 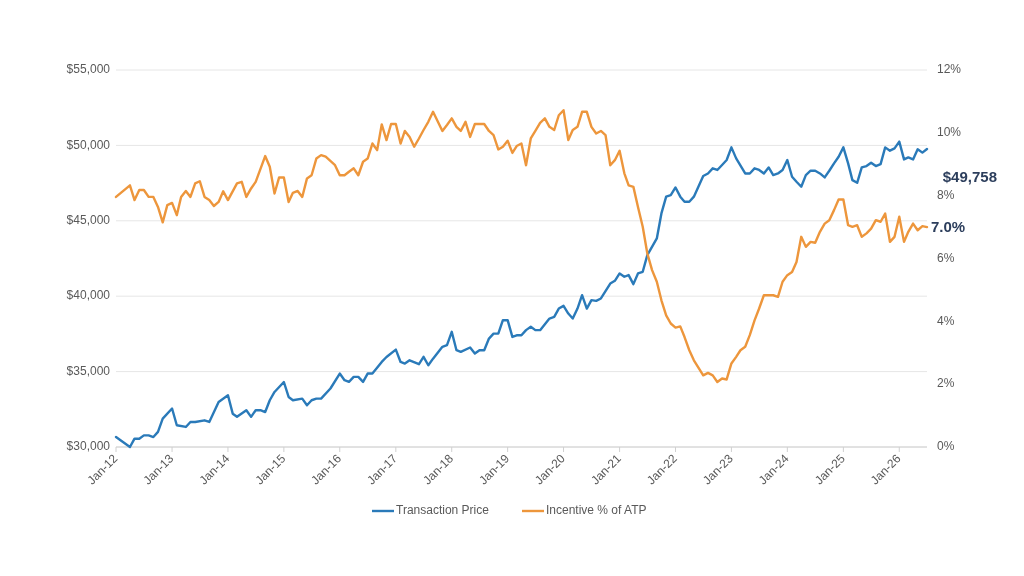 I want to click on y-tick-label: $55,000, so click(x=88, y=69).